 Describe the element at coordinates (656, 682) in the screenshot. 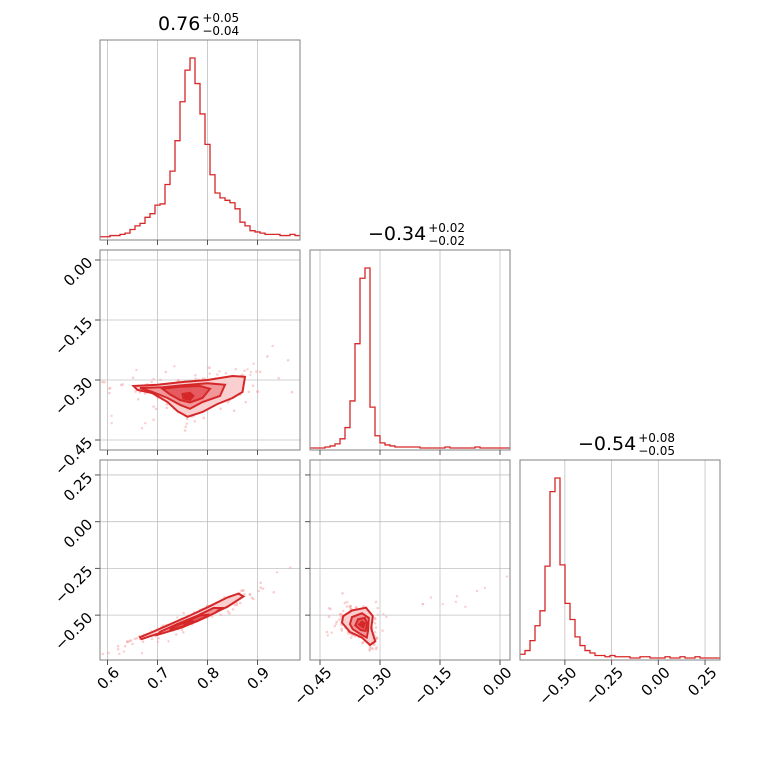

I see `x-tick-label: 0.00` at that location.